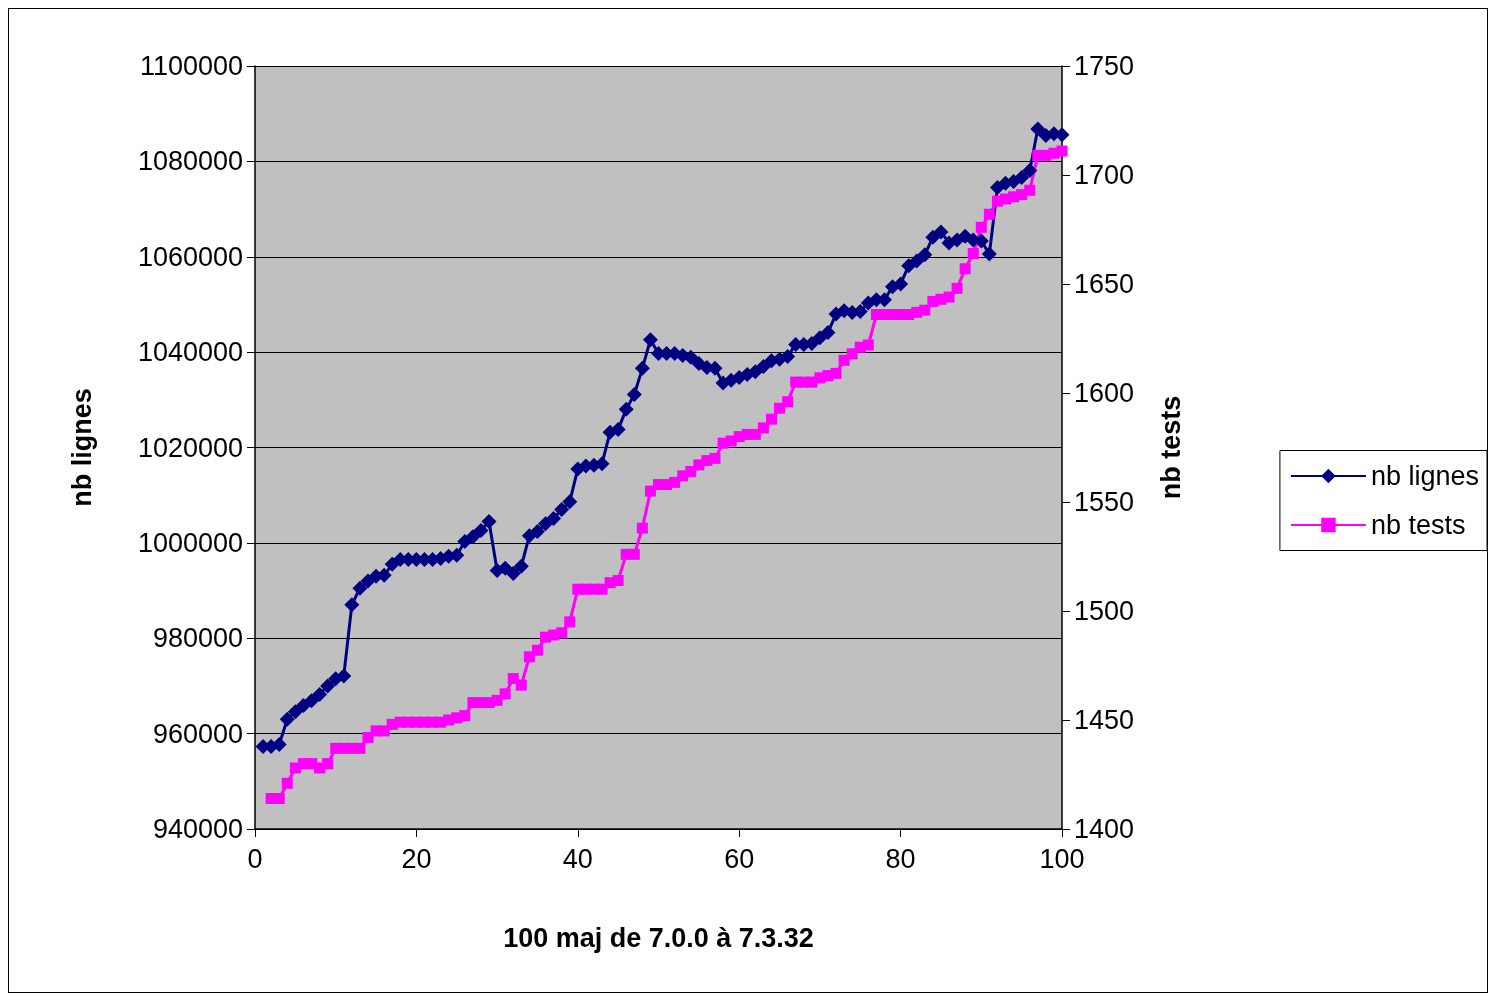 The image size is (1499, 1003). I want to click on x-axis-title: 100 maj de 7.0.0 à 7.3.32, so click(658, 937).